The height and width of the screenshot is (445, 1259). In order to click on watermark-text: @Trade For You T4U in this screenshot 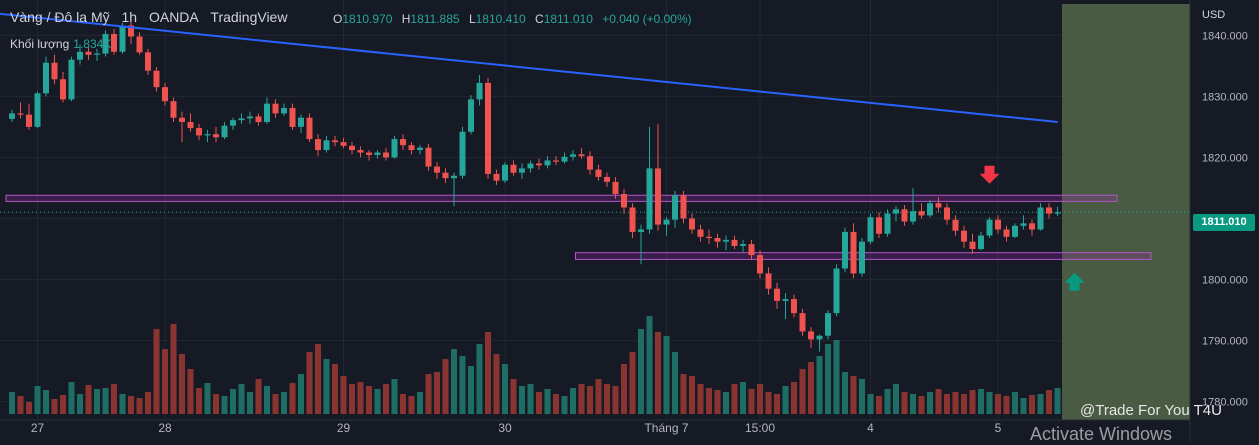, I will do `click(1151, 410)`.